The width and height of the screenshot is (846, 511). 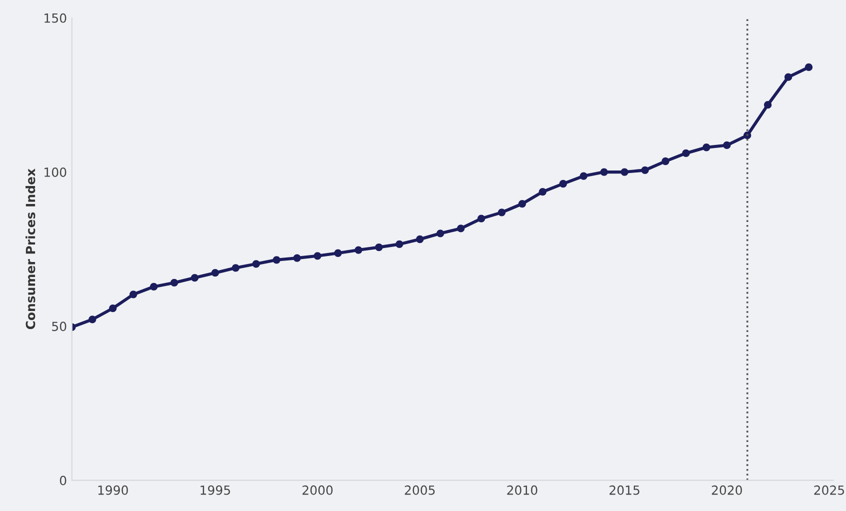 What do you see at coordinates (215, 490) in the screenshot?
I see `x-tick-label: 1995` at bounding box center [215, 490].